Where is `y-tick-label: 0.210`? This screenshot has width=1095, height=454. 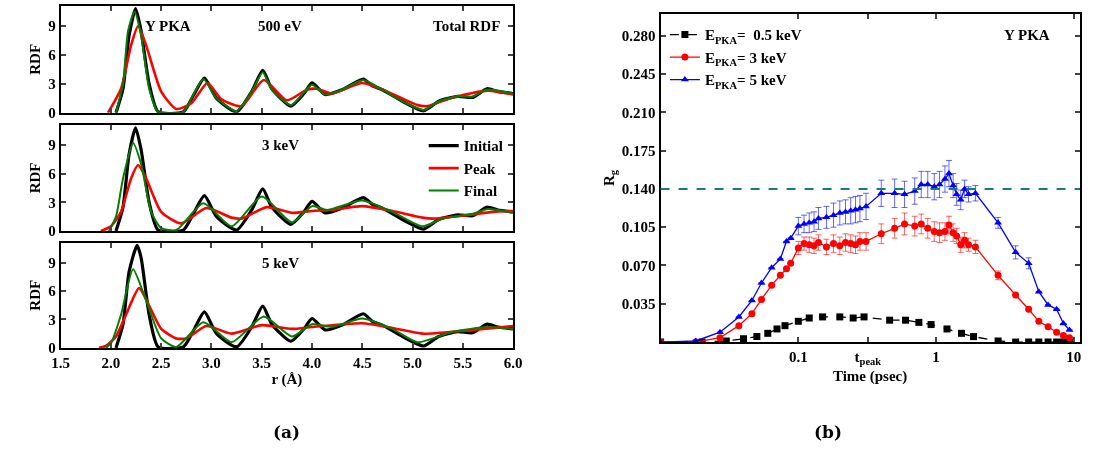
y-tick-label: 0.210 is located at coordinates (638, 112).